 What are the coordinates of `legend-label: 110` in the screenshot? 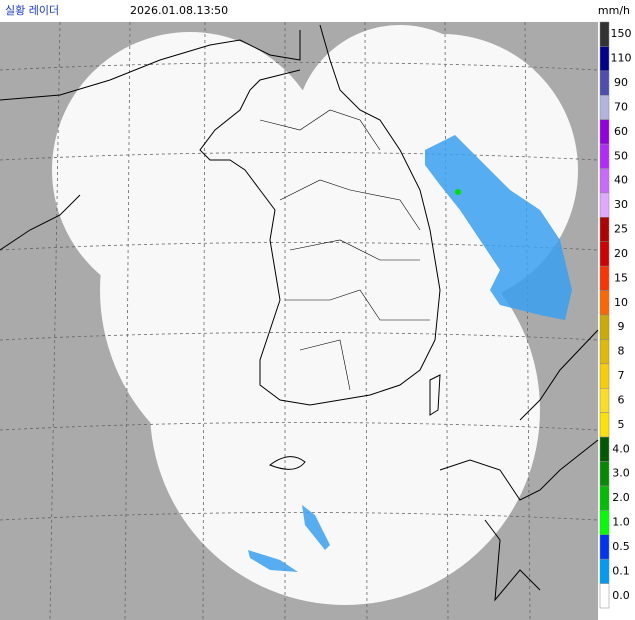 It's located at (621, 58).